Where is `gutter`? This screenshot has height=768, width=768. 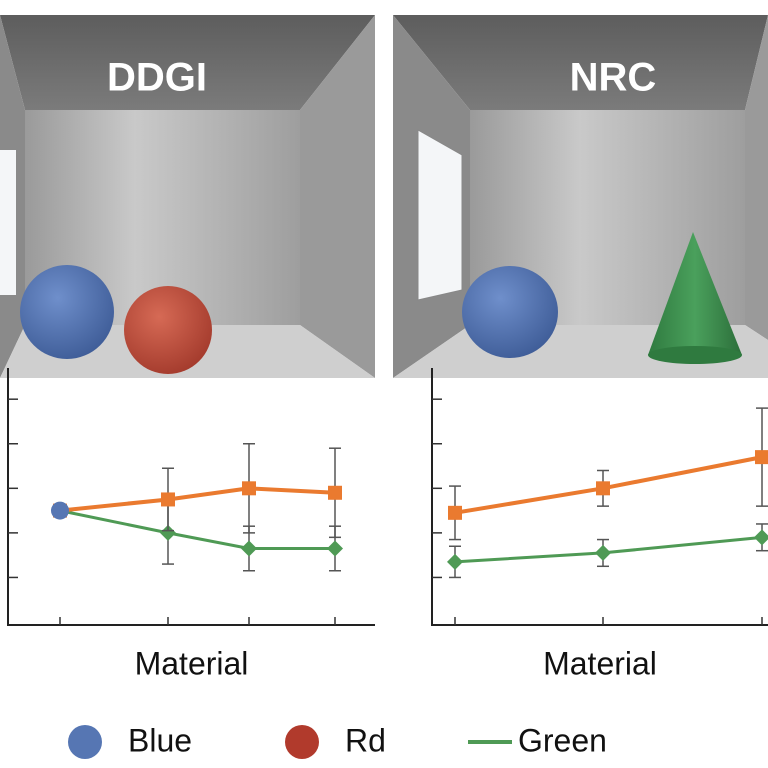 gutter is located at coordinates (384, 384).